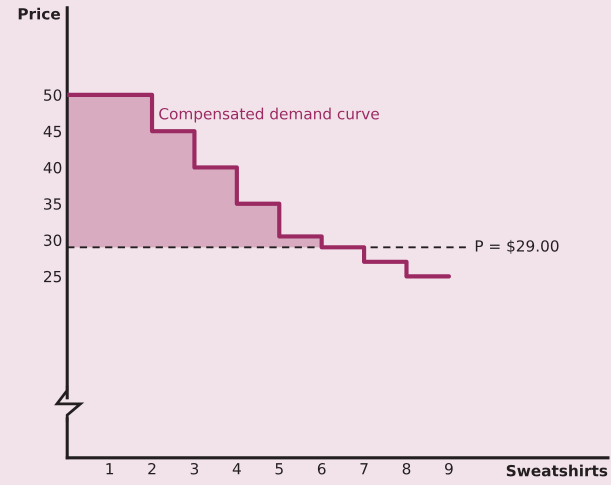 The image size is (611, 485). I want to click on y-tick-label: 40, so click(53, 168).